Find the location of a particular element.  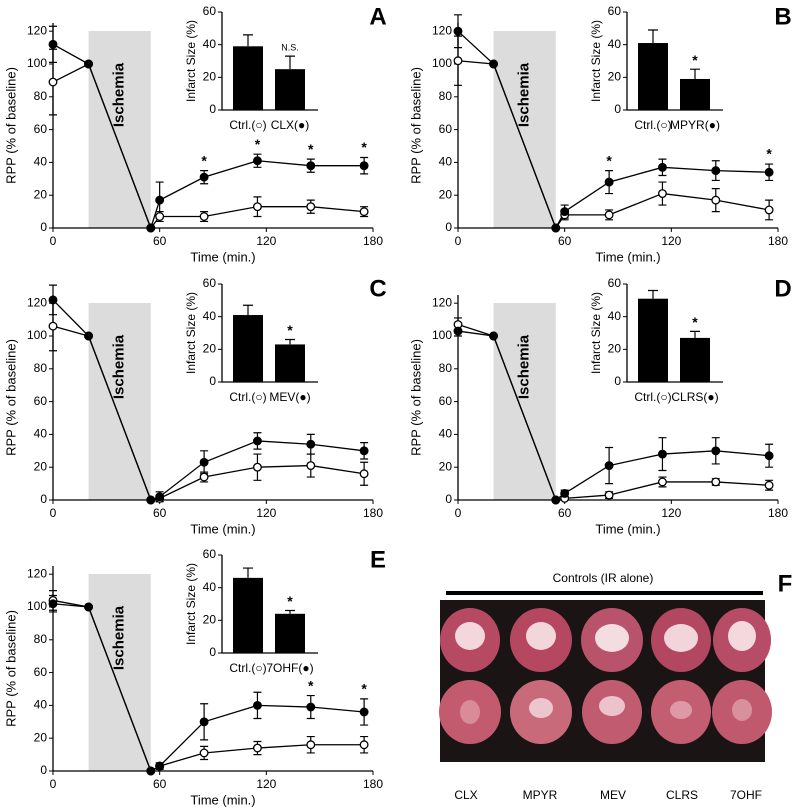

column-label: 7OHF is located at coordinates (746, 795).